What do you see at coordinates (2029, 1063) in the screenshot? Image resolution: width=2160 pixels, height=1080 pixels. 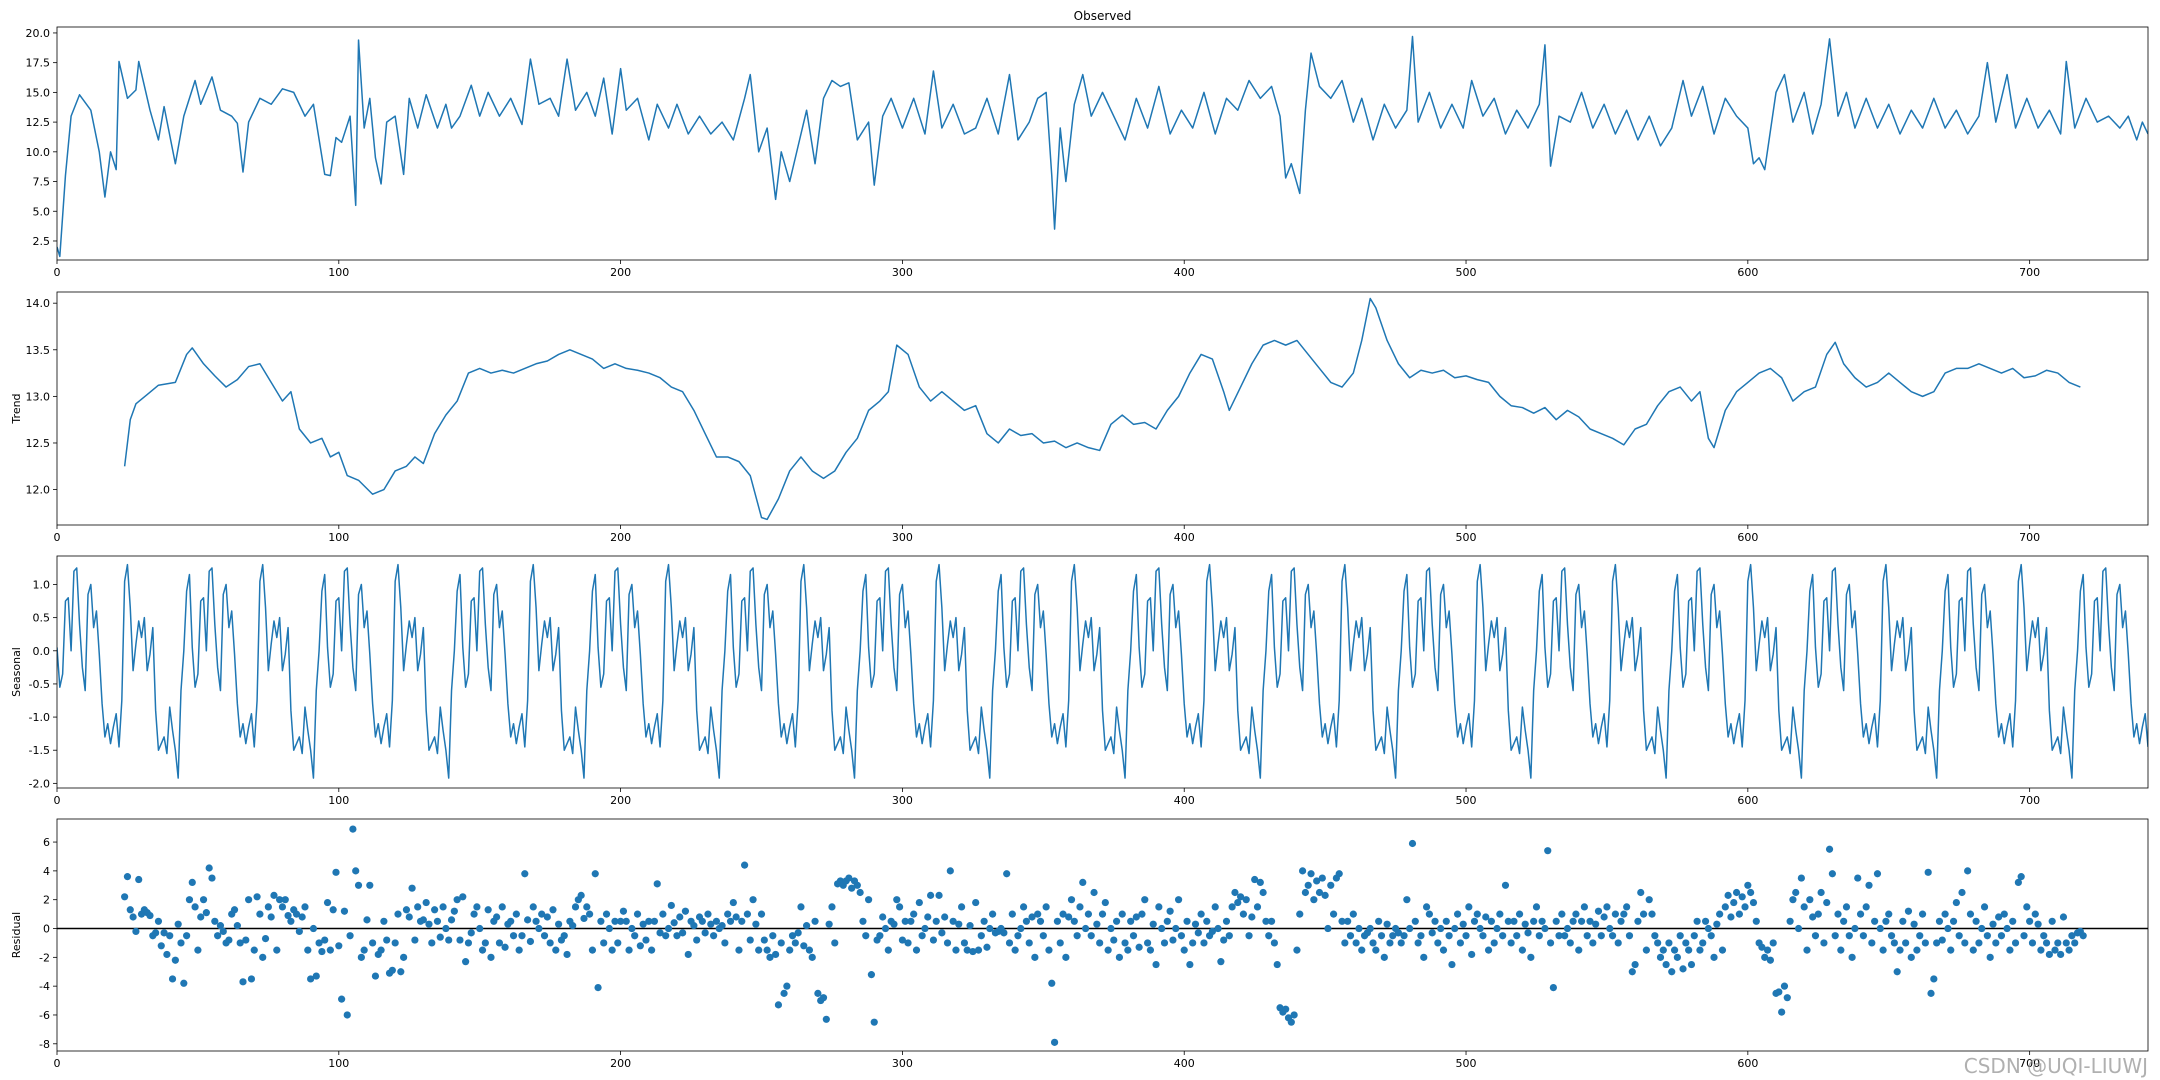 I see `residual-xtick-label: 700` at bounding box center [2029, 1063].